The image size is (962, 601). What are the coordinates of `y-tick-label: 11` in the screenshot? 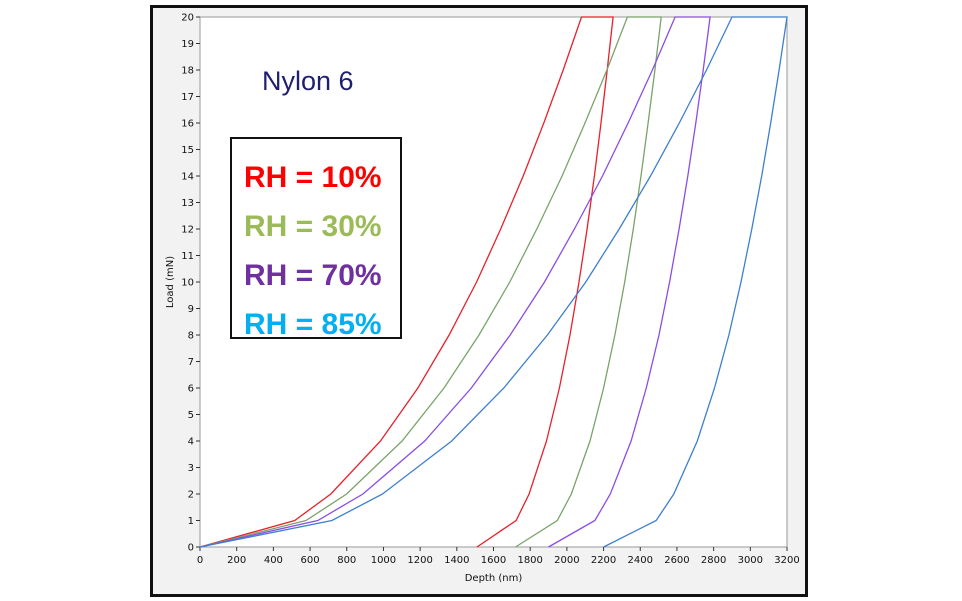 It's located at (187, 256).